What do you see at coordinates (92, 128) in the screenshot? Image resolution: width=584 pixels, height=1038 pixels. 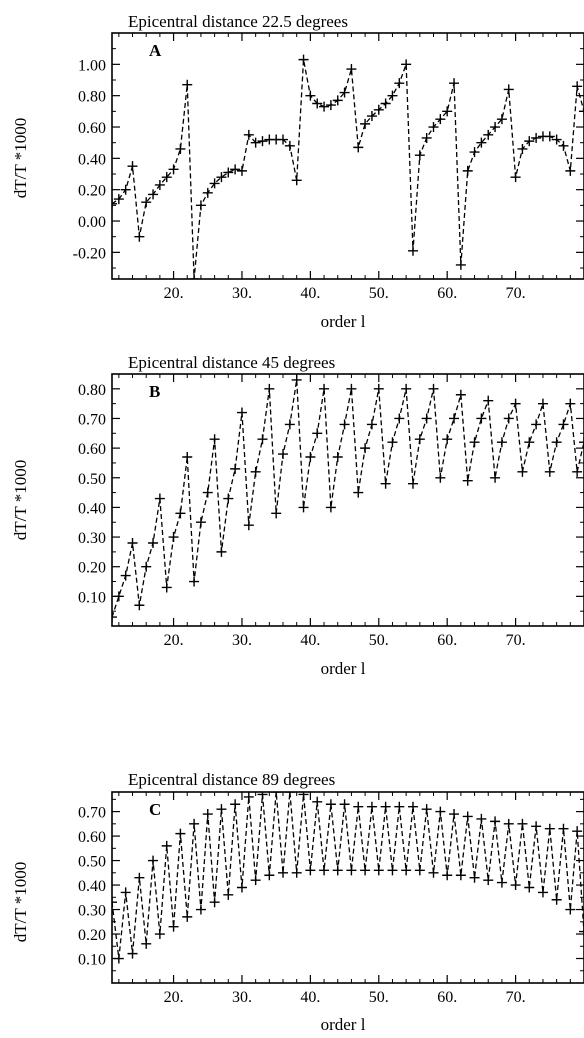 I see `panel-a-ytick-label: 0.60` at bounding box center [92, 128].